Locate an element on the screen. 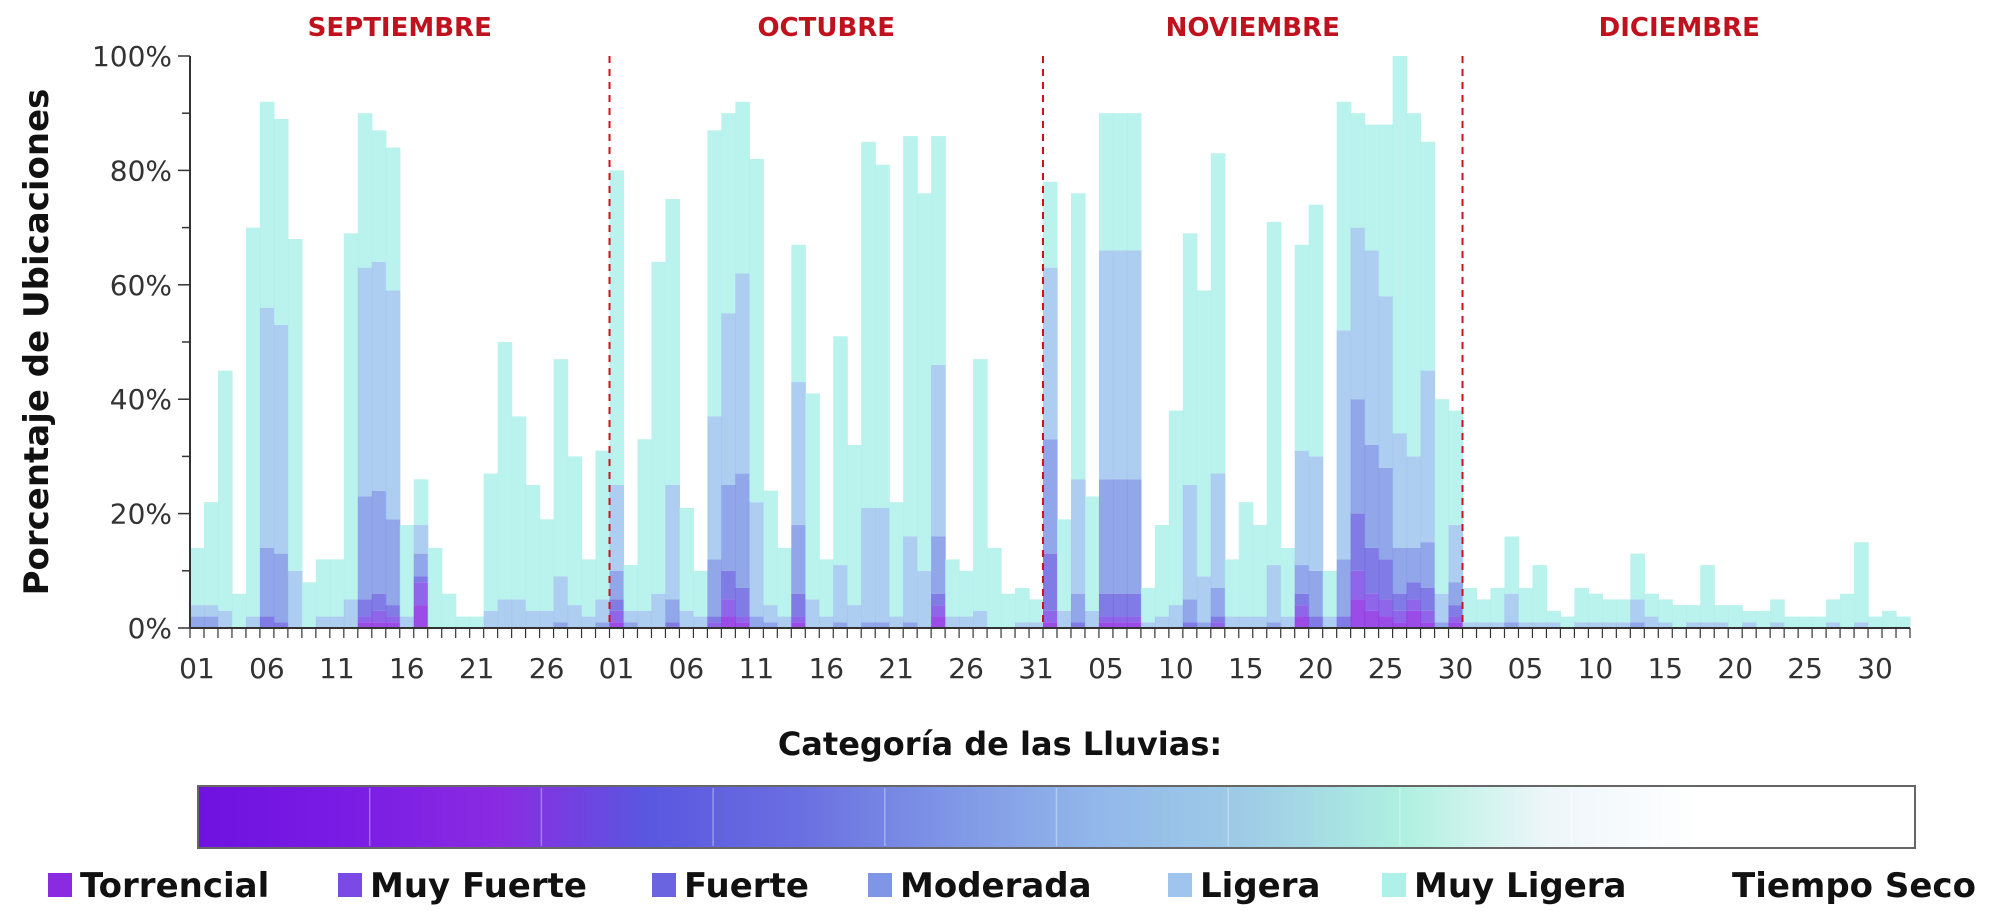  y-tick-label: 60% is located at coordinates (141, 285).